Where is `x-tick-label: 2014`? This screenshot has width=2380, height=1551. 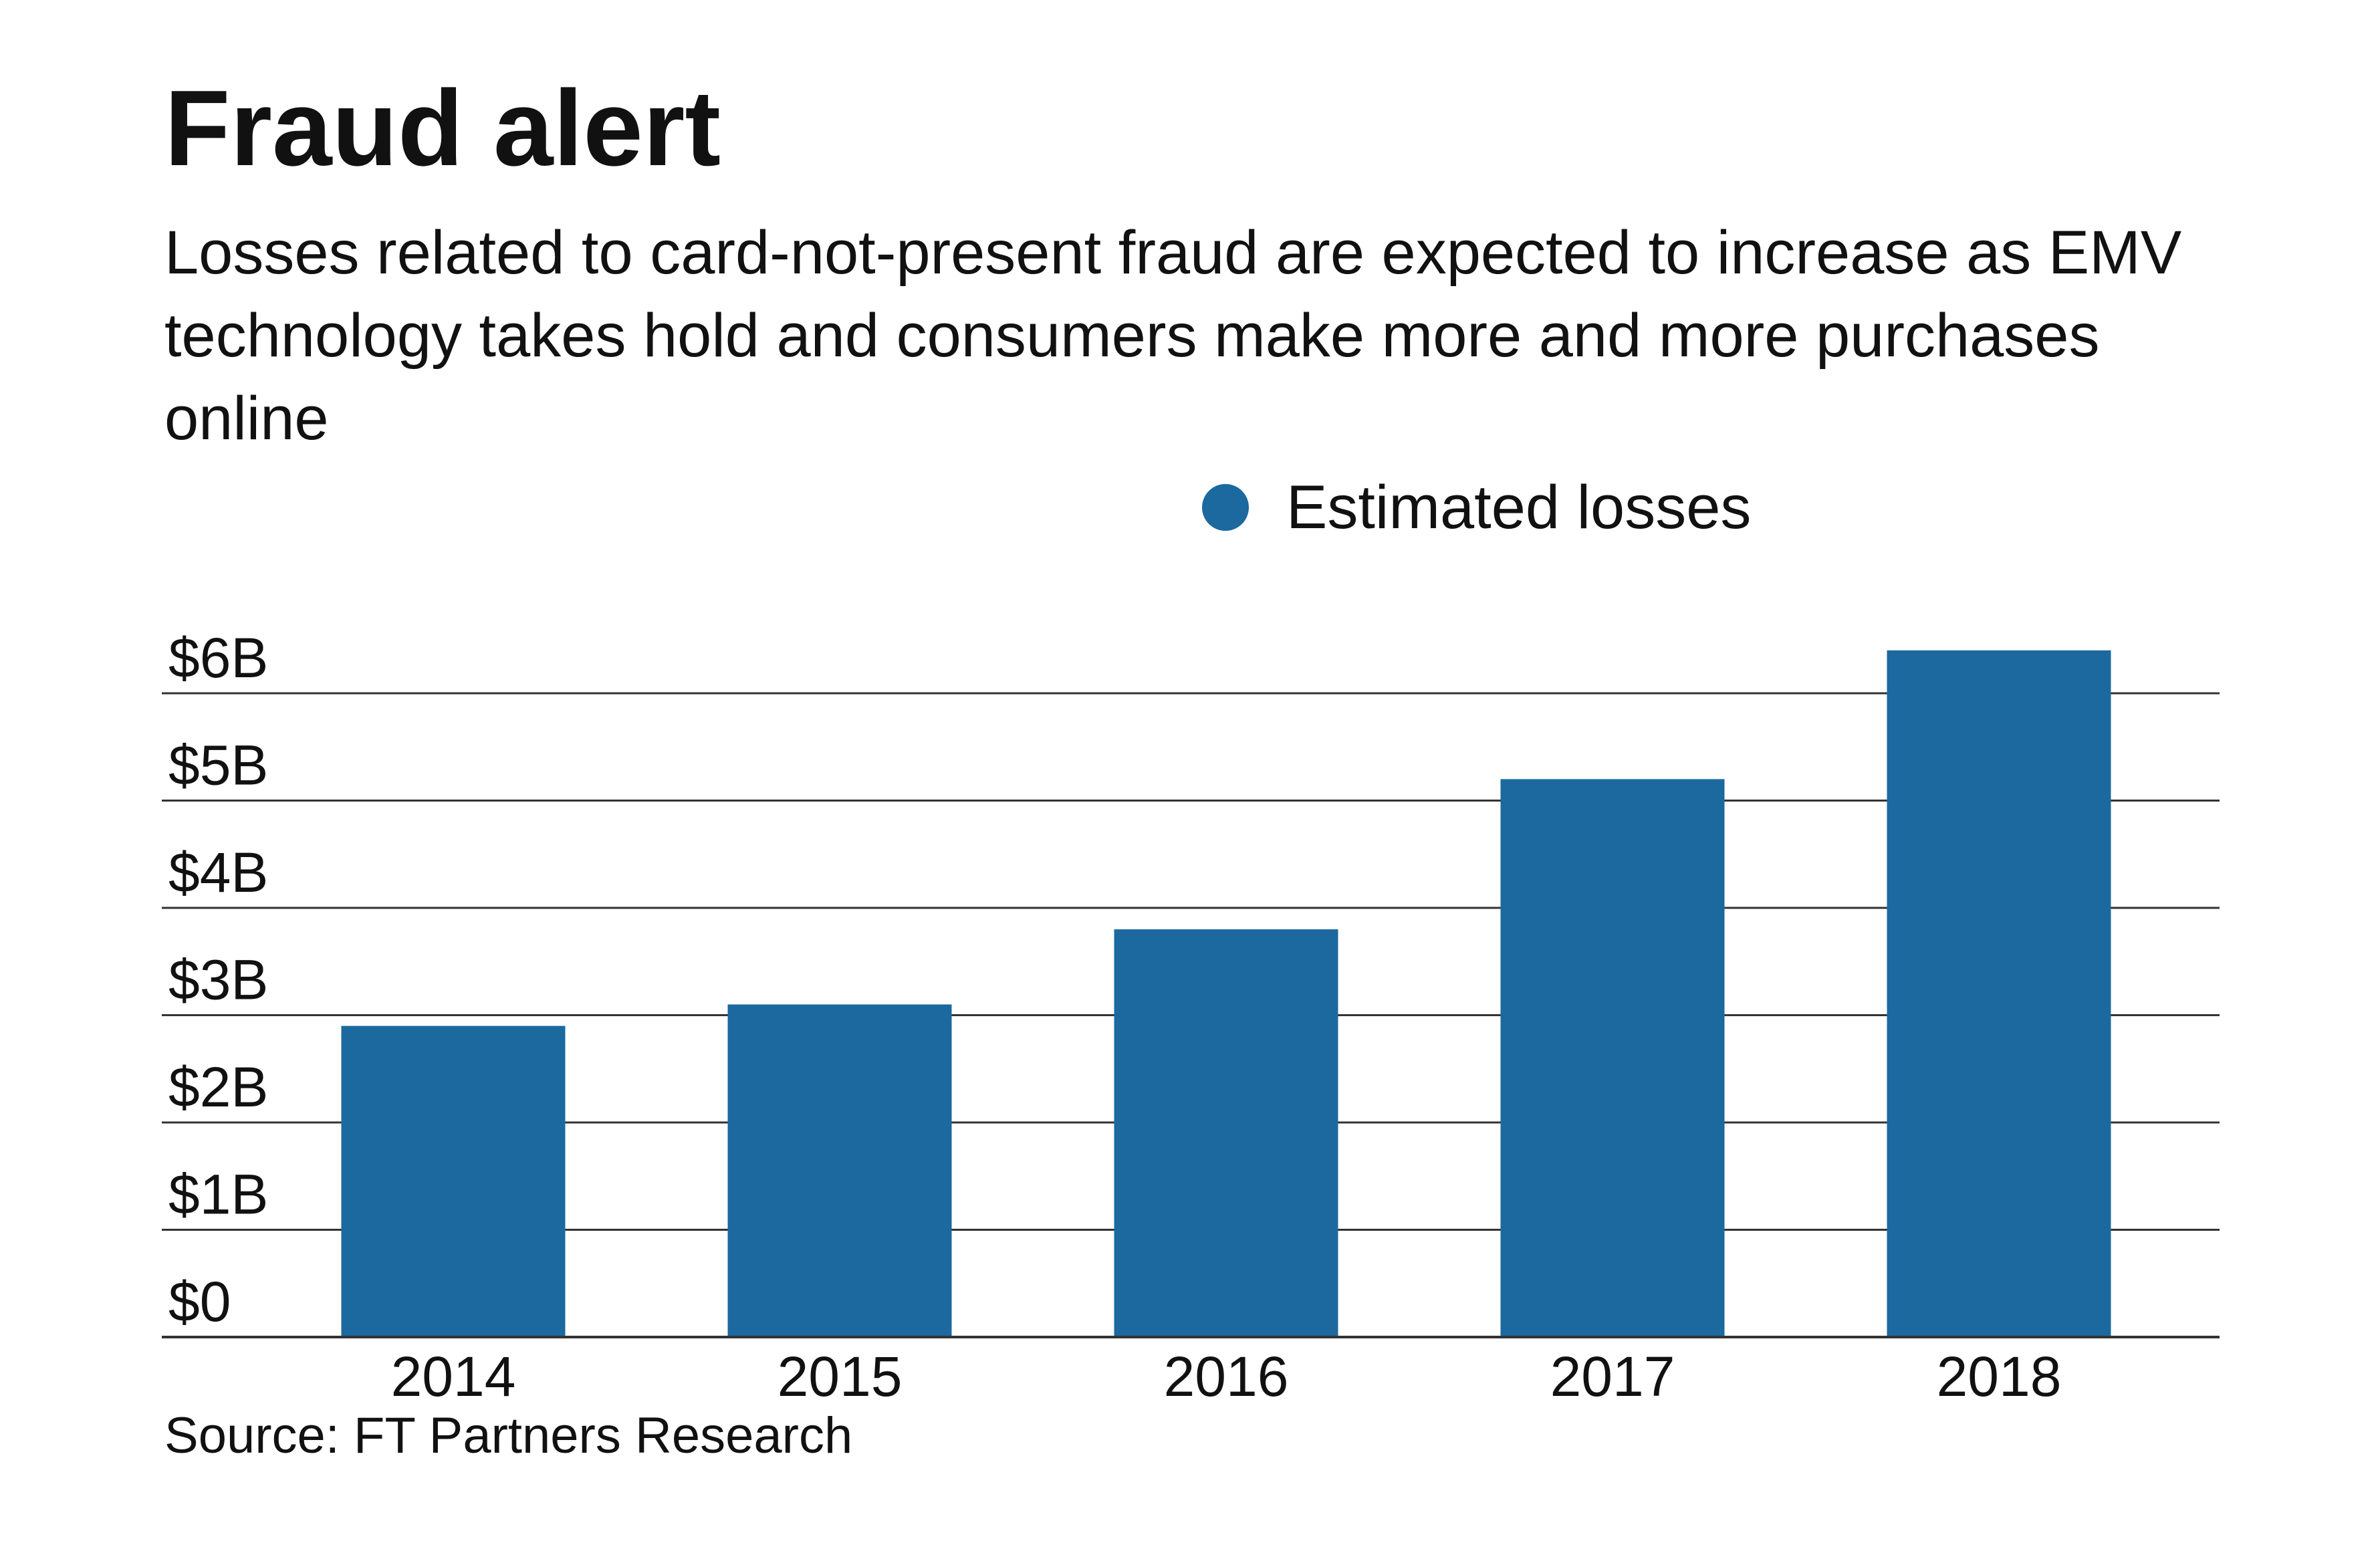 x-tick-label: 2014 is located at coordinates (453, 1376).